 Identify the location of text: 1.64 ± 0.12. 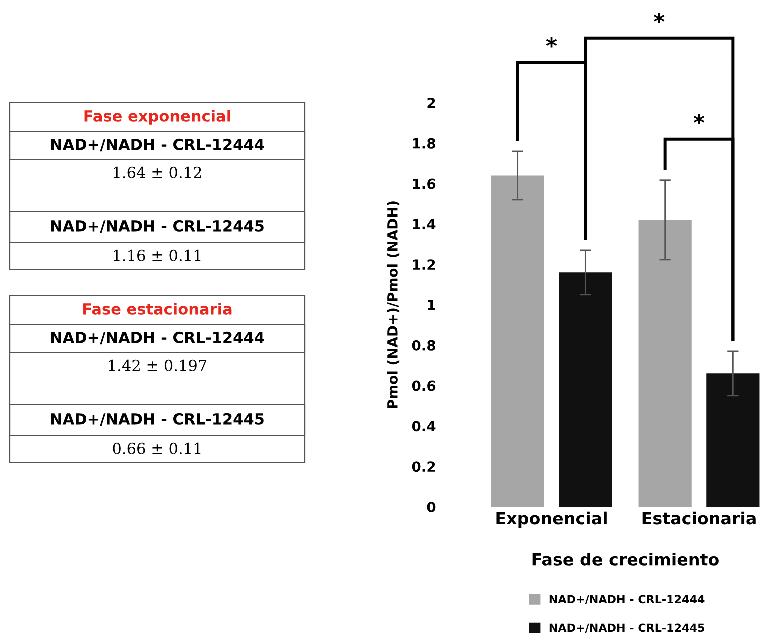
(158, 172).